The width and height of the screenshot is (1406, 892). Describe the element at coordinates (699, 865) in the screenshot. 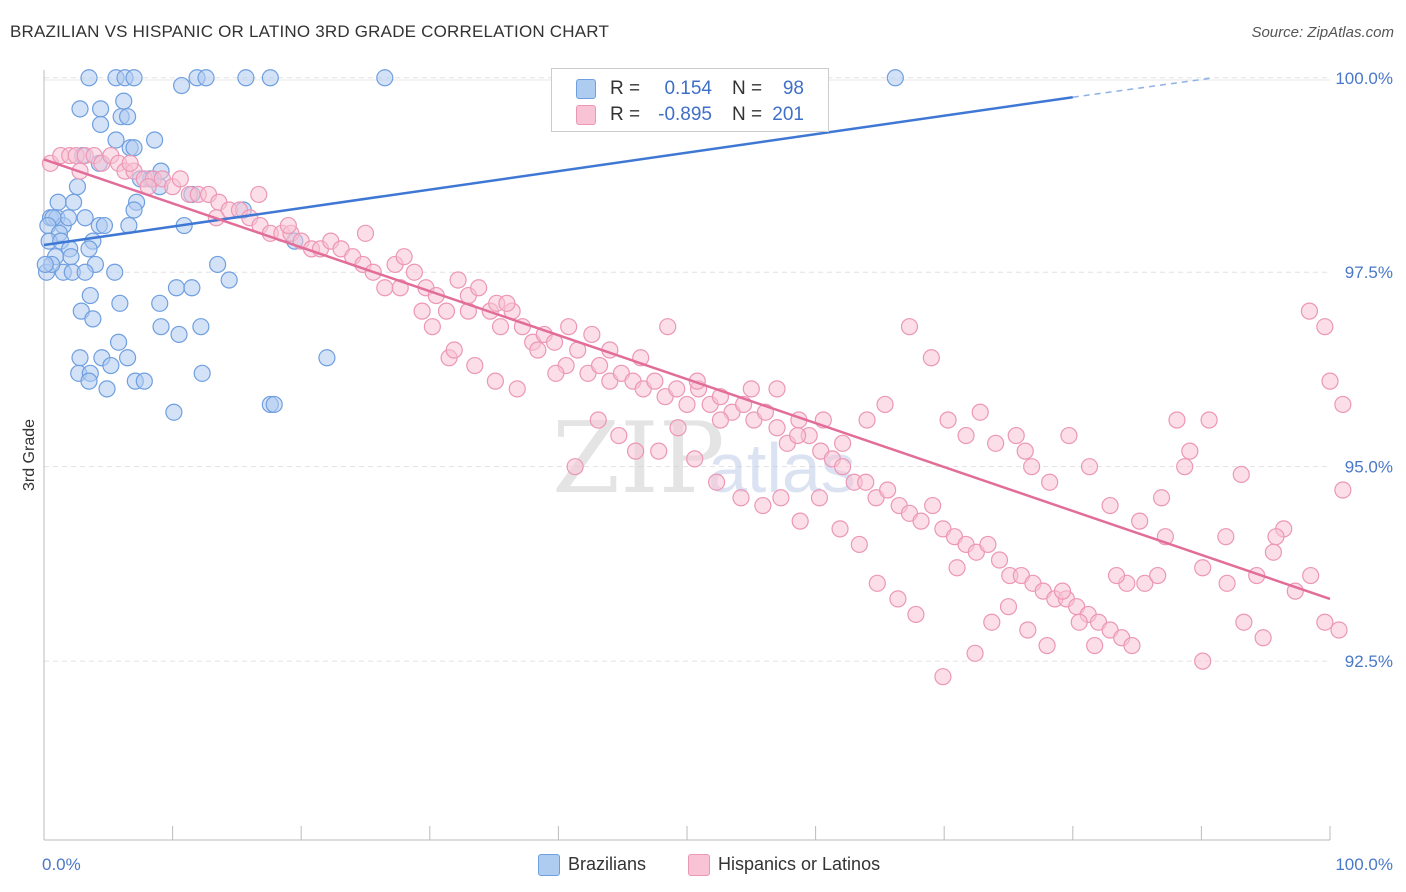

I see `legend-swatch-hispanics` at that location.